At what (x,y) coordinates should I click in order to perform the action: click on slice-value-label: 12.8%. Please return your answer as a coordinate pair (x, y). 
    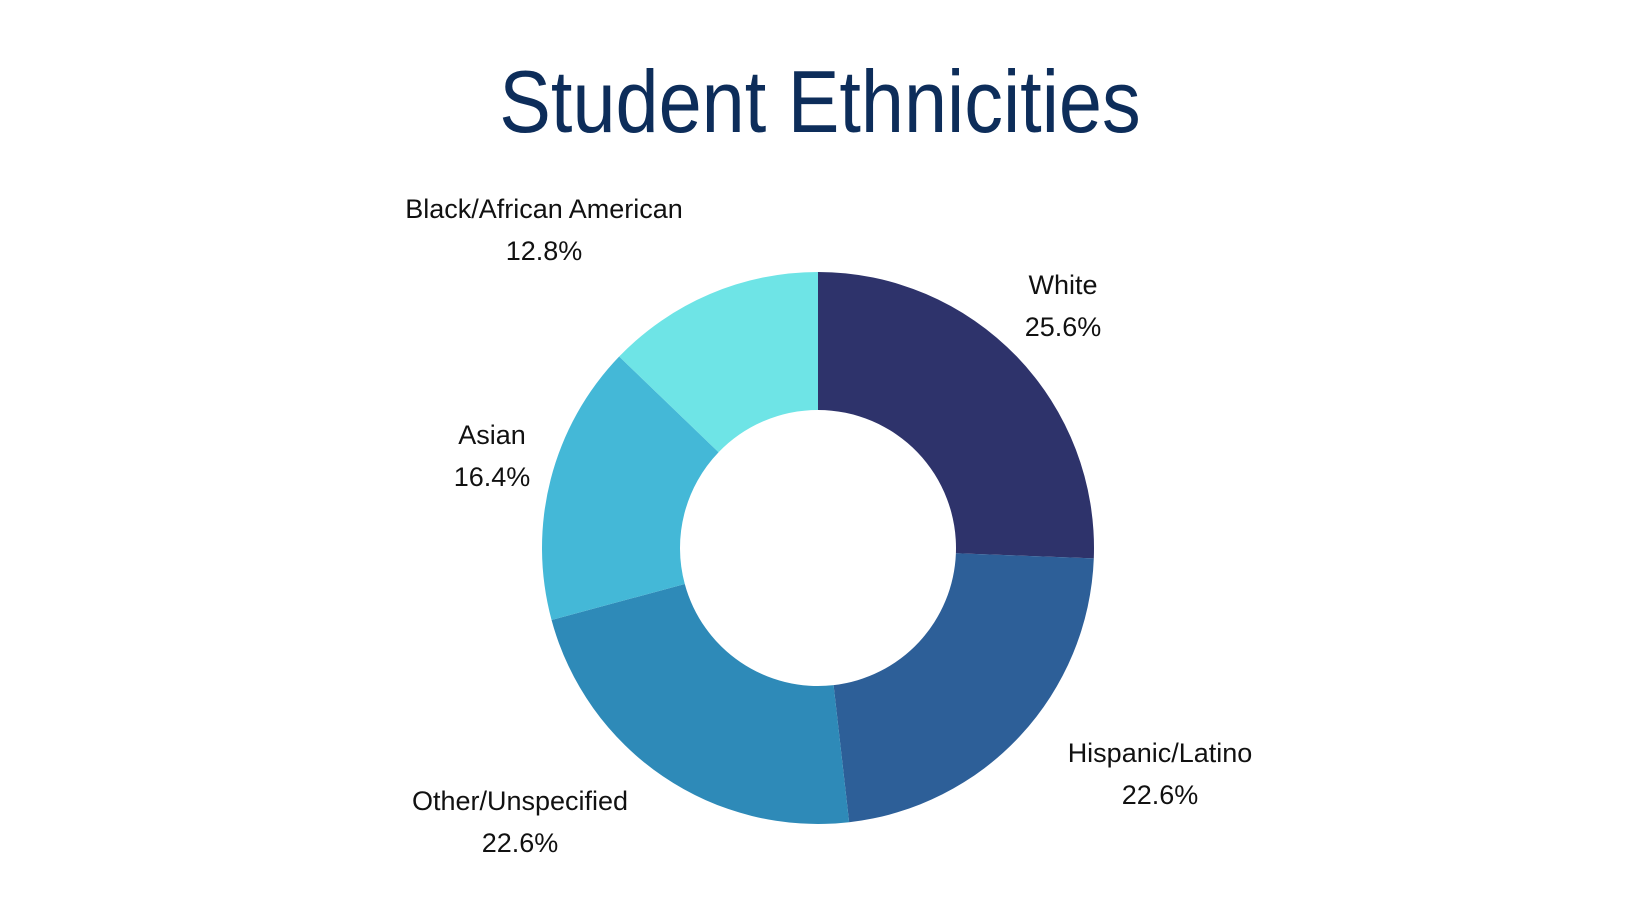
    Looking at the image, I should click on (544, 251).